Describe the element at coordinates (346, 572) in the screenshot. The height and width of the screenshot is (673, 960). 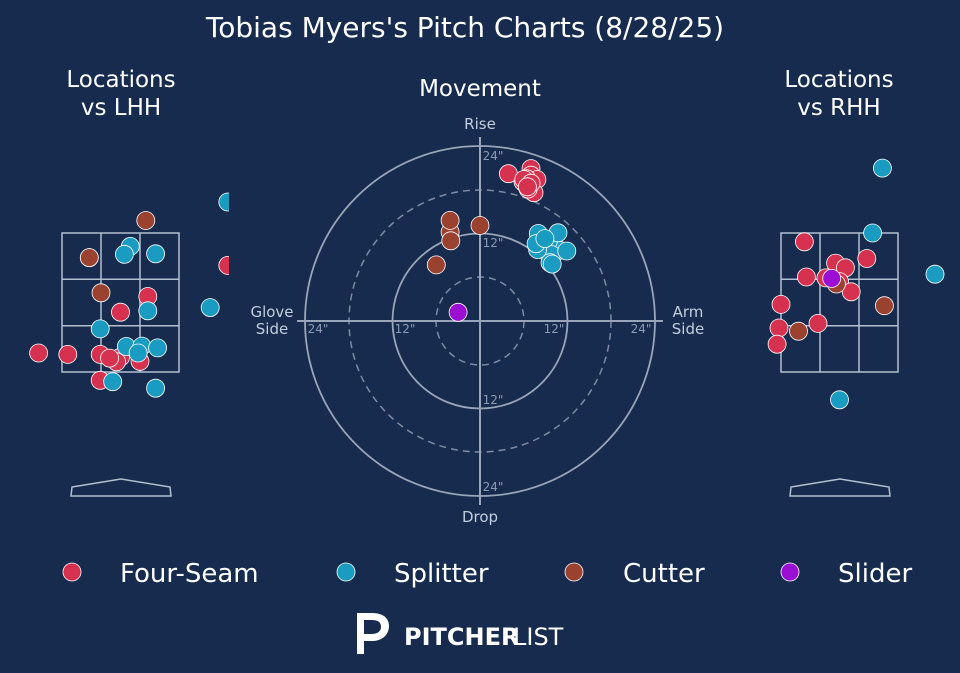
I see `legend-marker-splitter` at that location.